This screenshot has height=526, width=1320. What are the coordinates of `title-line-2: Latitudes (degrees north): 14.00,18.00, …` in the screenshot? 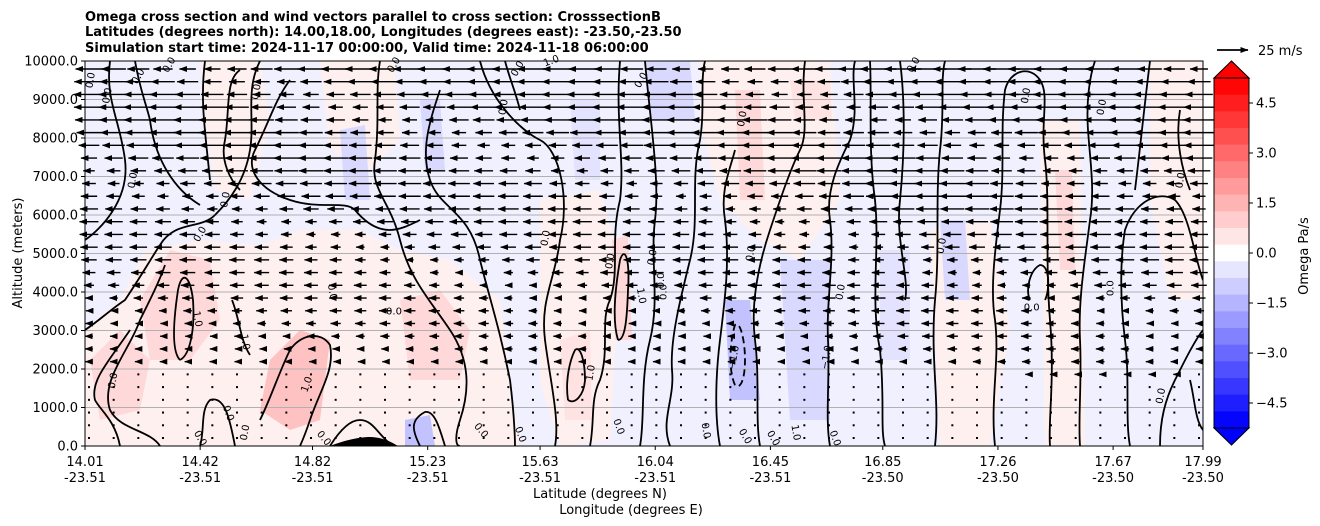 It's located at (383, 32).